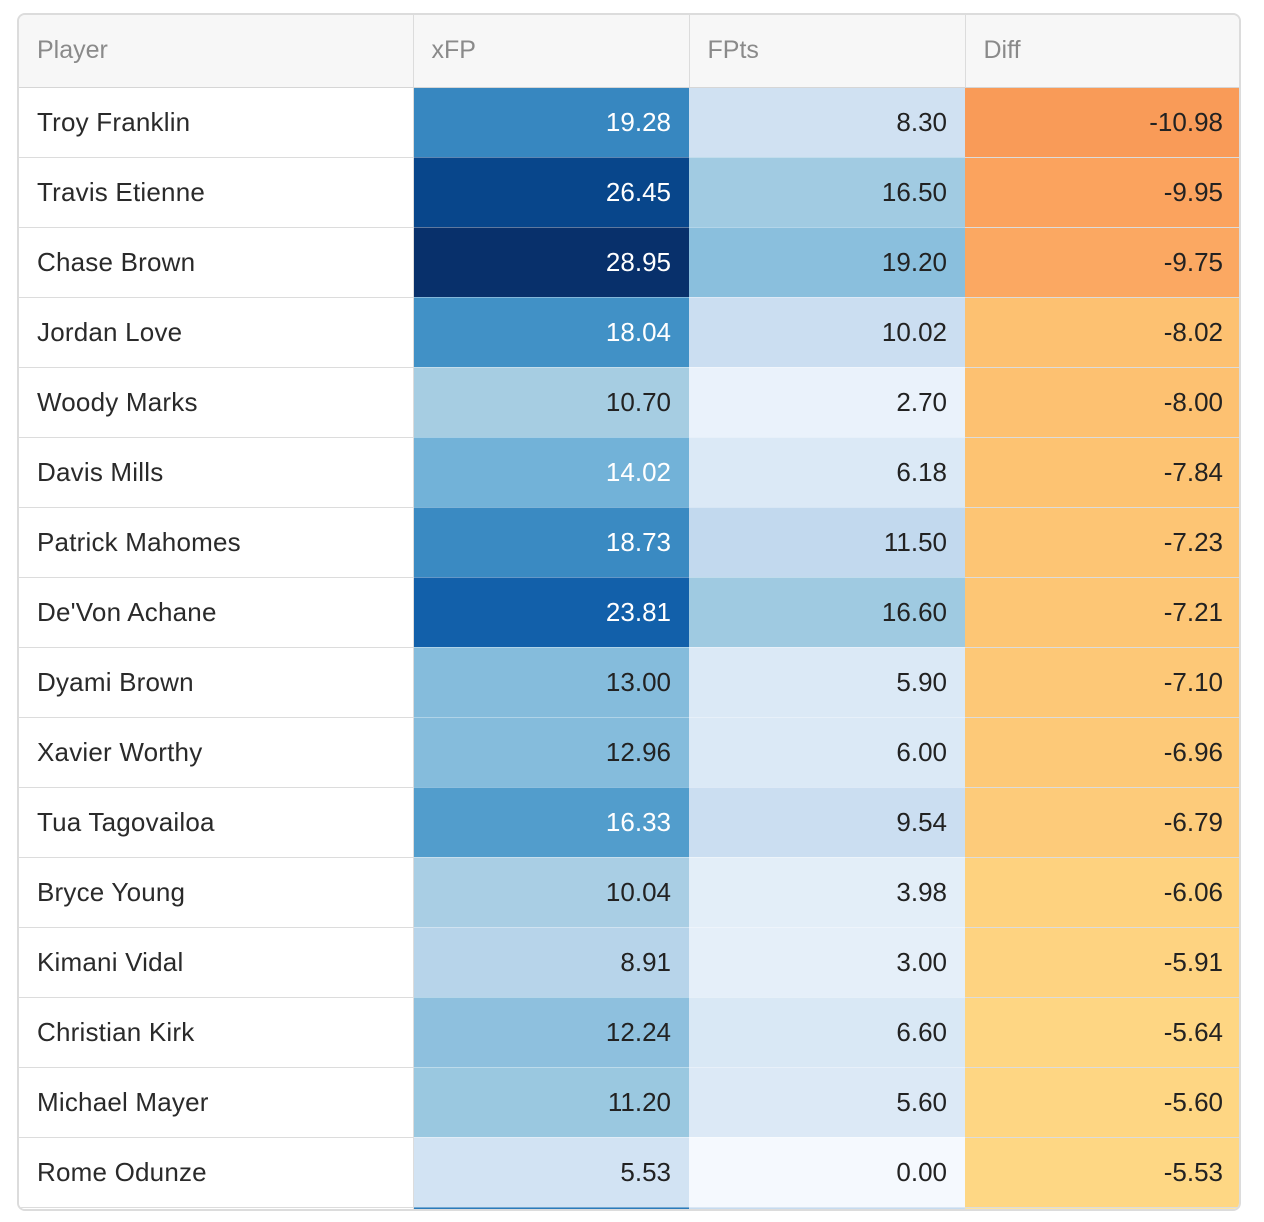  Describe the element at coordinates (551, 402) in the screenshot. I see `xfp-cell: 10.70` at that location.